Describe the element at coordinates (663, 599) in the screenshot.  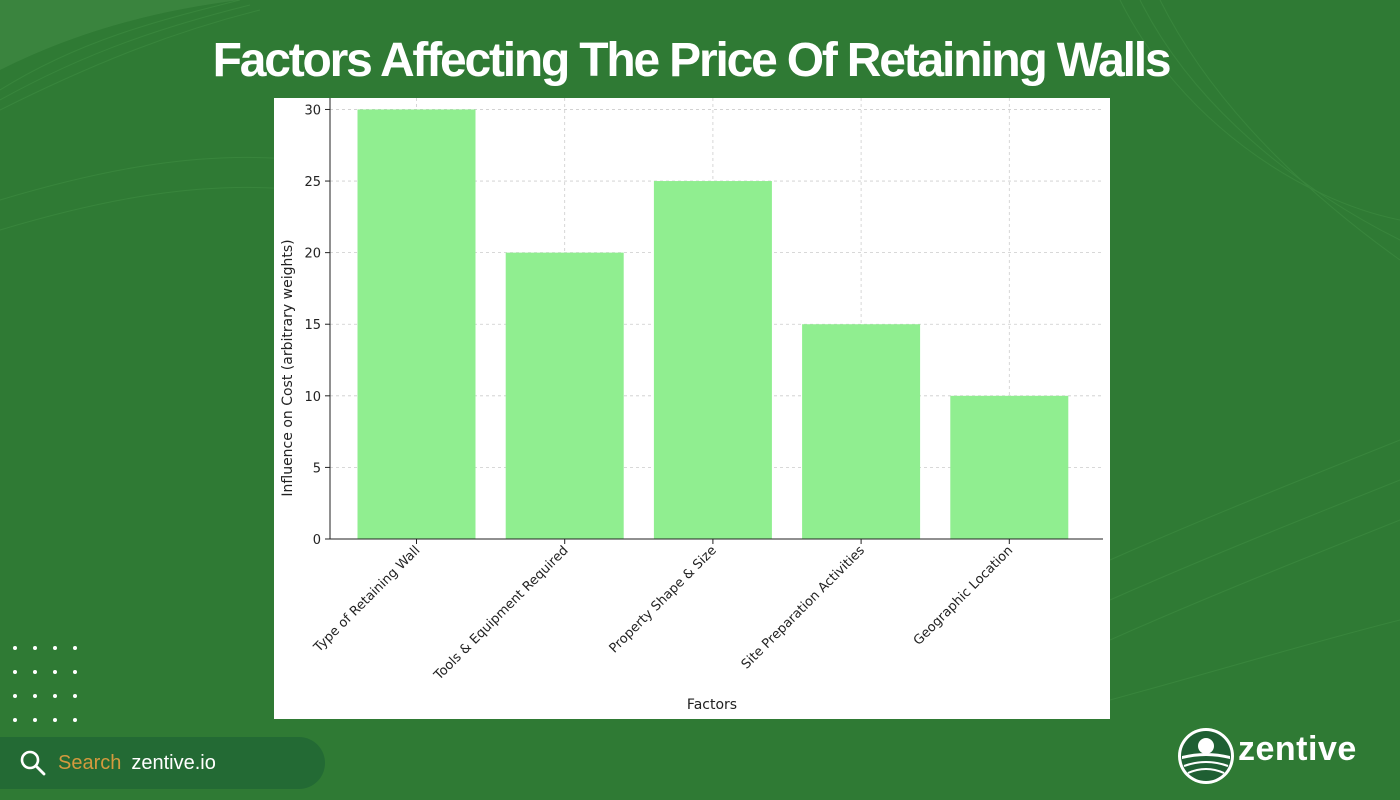
I see `x-tick-label: Property Shape & Size` at that location.